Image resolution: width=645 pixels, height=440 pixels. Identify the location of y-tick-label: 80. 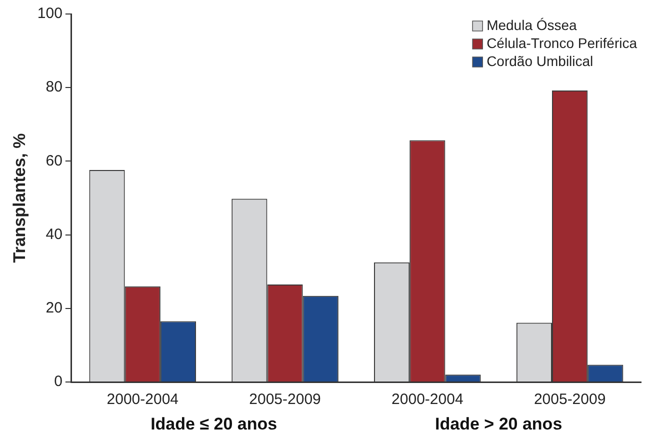
(54, 87).